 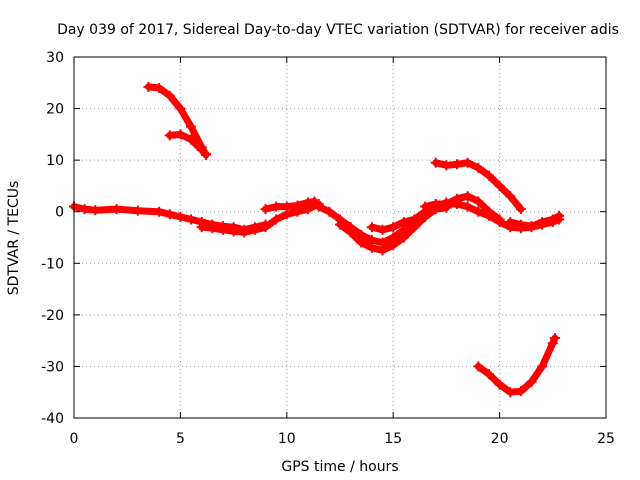 I want to click on x-tick-label: 25, so click(x=606, y=439).